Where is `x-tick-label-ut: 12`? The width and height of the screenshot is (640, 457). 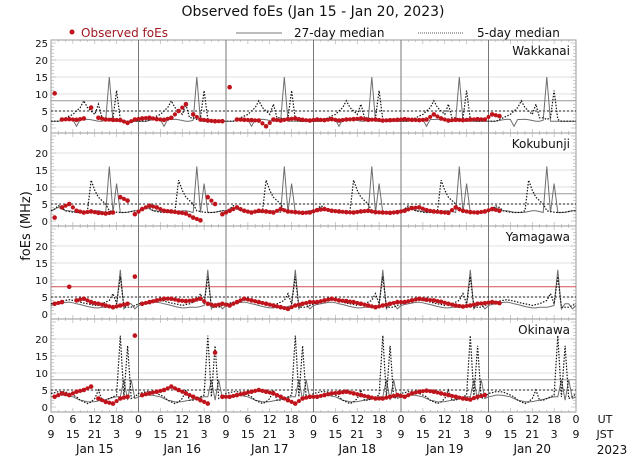 x-tick-label-ut: 12 is located at coordinates (95, 419).